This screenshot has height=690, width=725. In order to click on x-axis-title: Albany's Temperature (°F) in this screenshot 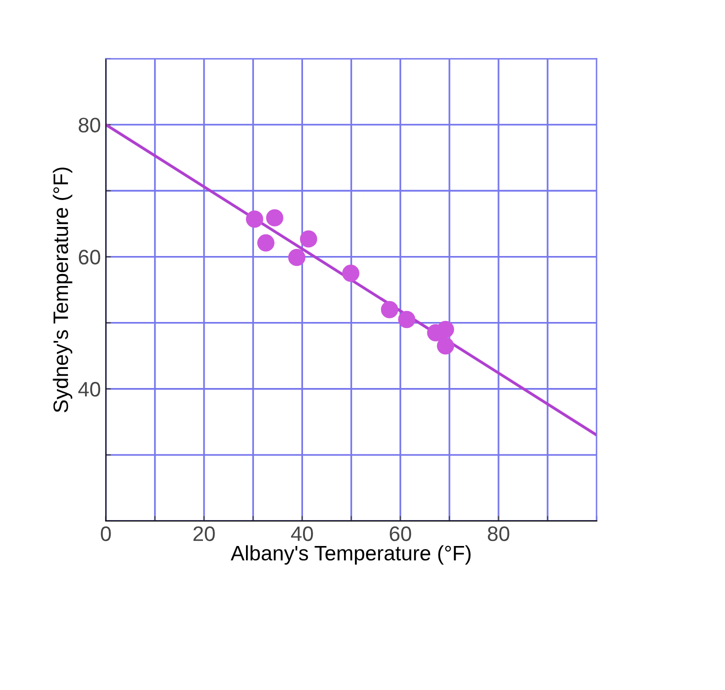, I will do `click(350, 555)`.